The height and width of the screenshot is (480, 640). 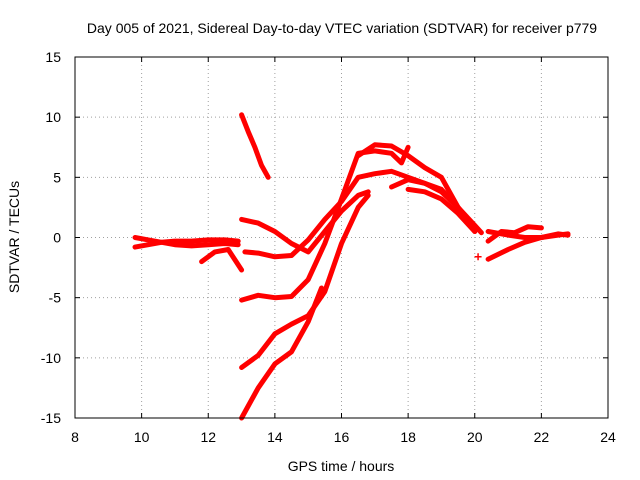 What do you see at coordinates (57, 238) in the screenshot?
I see `y-tick-label: 0` at bounding box center [57, 238].